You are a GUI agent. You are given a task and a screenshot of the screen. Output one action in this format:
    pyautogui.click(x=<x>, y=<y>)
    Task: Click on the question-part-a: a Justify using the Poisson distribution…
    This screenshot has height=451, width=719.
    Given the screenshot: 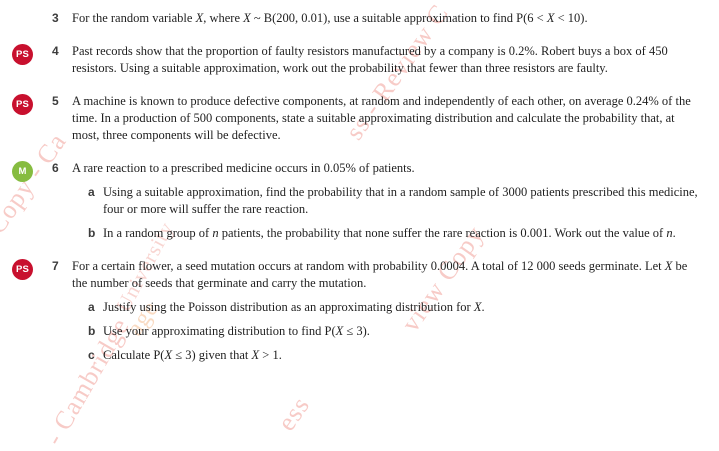 What is the action you would take?
    pyautogui.click(x=388, y=307)
    